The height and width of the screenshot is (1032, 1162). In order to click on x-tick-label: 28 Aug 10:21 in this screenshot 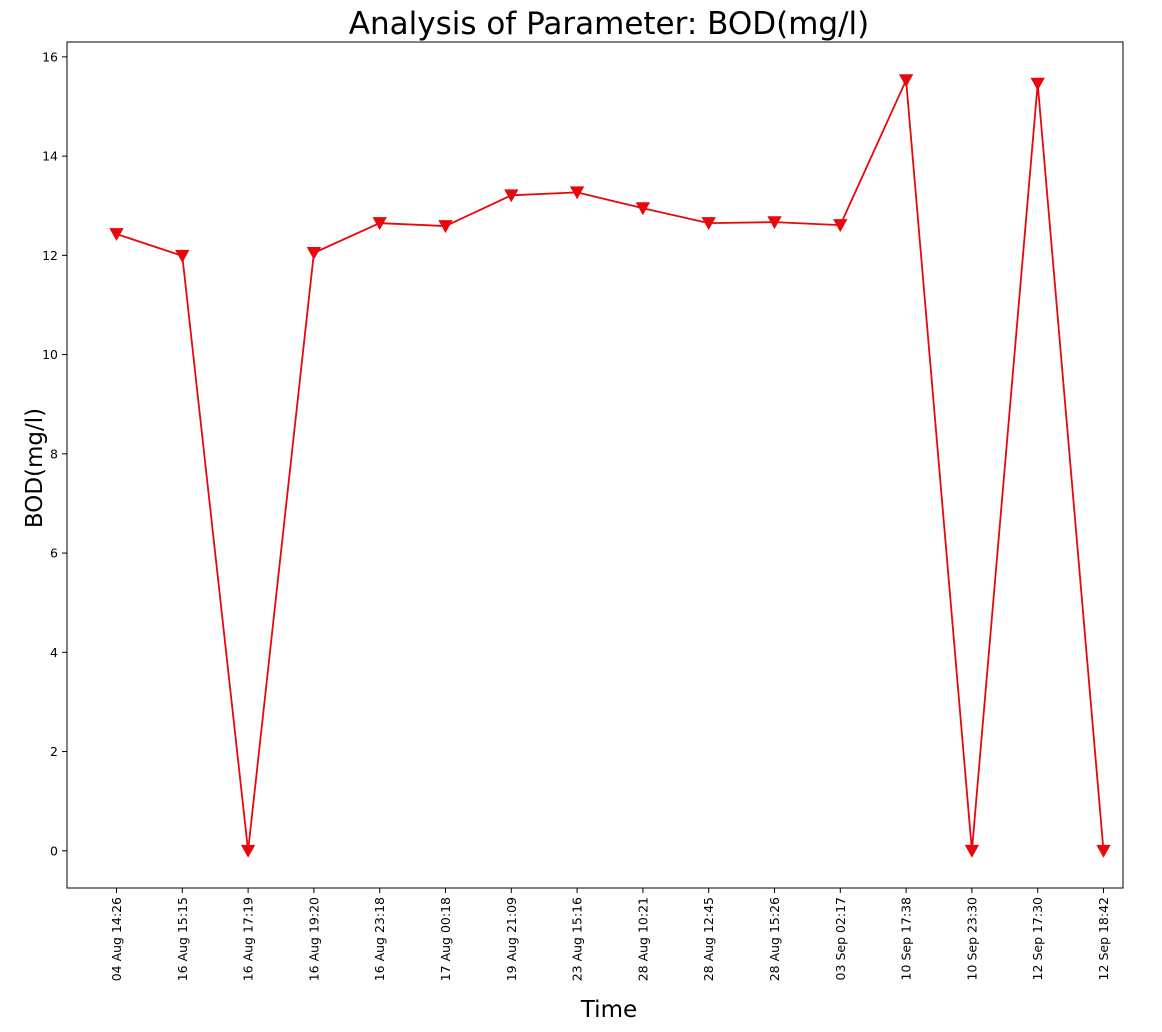, I will do `click(642, 939)`.